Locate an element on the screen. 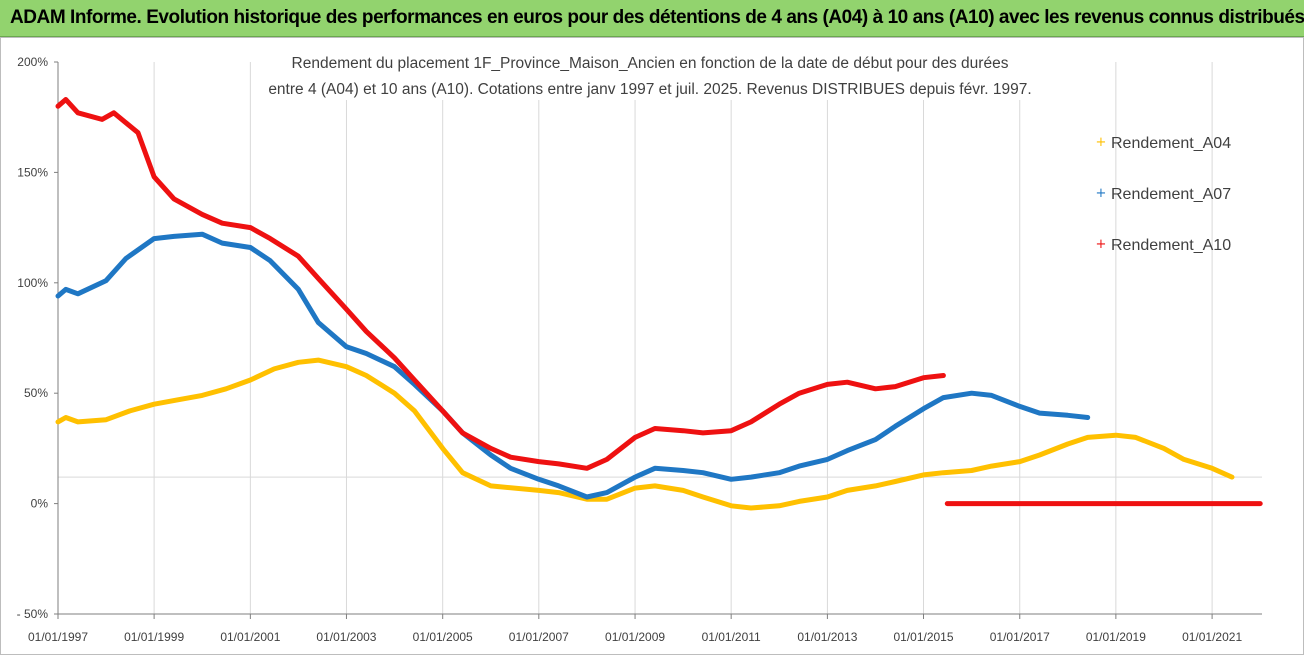 The height and width of the screenshot is (655, 1304). x-tick-label: 01/01/2001 is located at coordinates (250, 637).